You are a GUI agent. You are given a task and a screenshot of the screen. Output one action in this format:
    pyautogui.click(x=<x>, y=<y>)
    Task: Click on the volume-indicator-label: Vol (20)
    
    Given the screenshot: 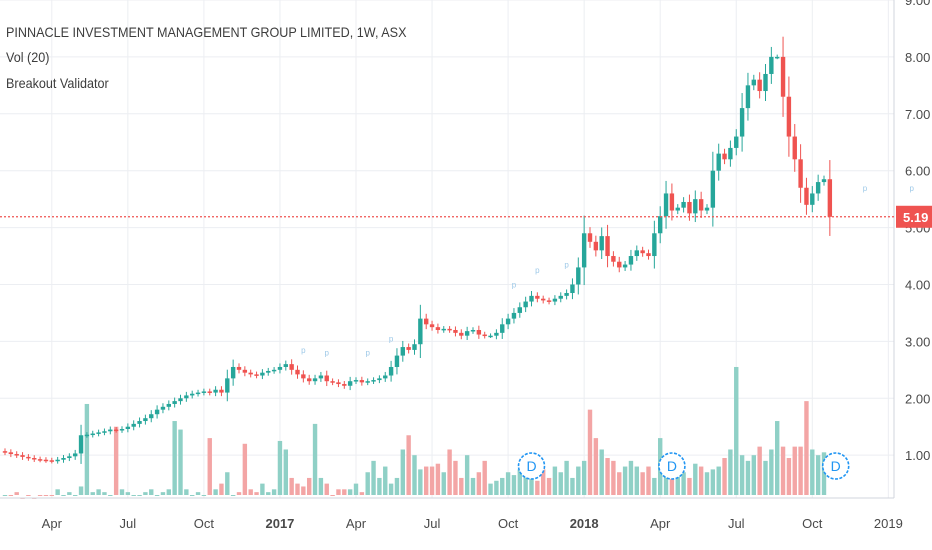 What is the action you would take?
    pyautogui.click(x=28, y=57)
    